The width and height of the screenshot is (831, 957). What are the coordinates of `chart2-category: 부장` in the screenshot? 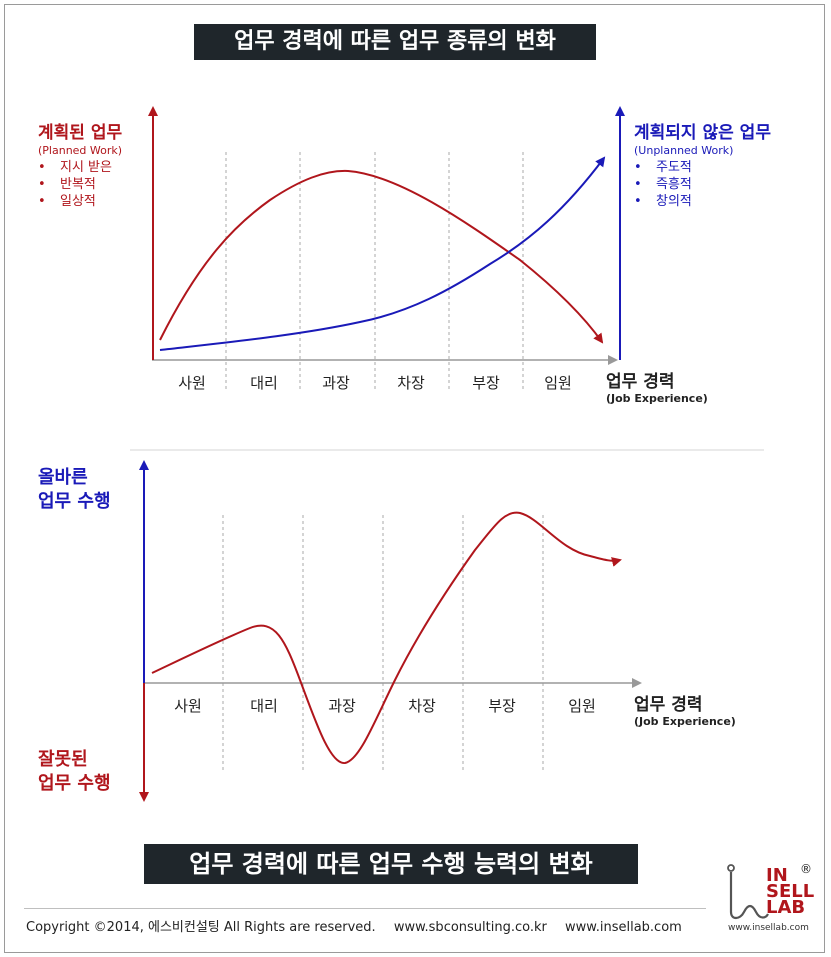 It's located at (502, 706).